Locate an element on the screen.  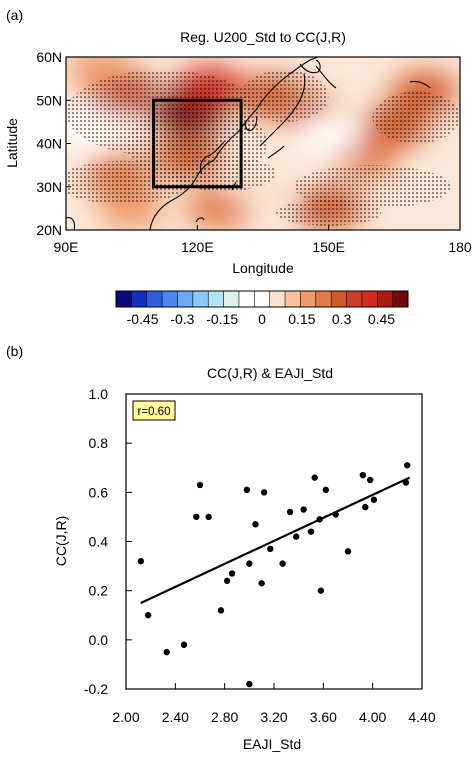
scatter-xlabel: EAJI_Std is located at coordinates (272, 744).